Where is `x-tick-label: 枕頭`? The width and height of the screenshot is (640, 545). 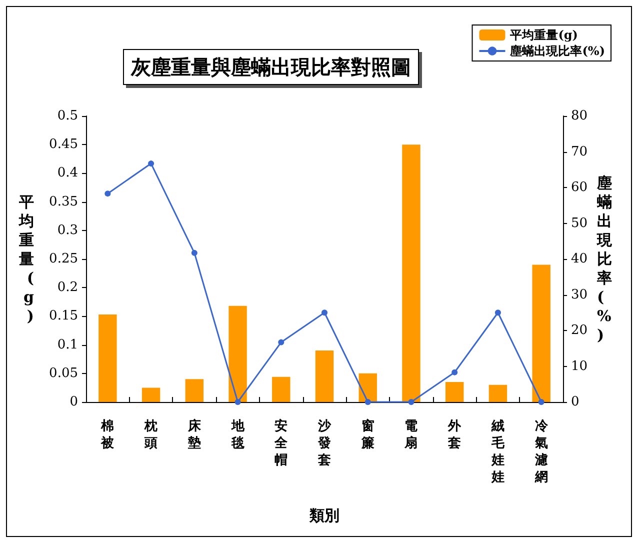 x-tick-label: 枕頭 is located at coordinates (151, 435).